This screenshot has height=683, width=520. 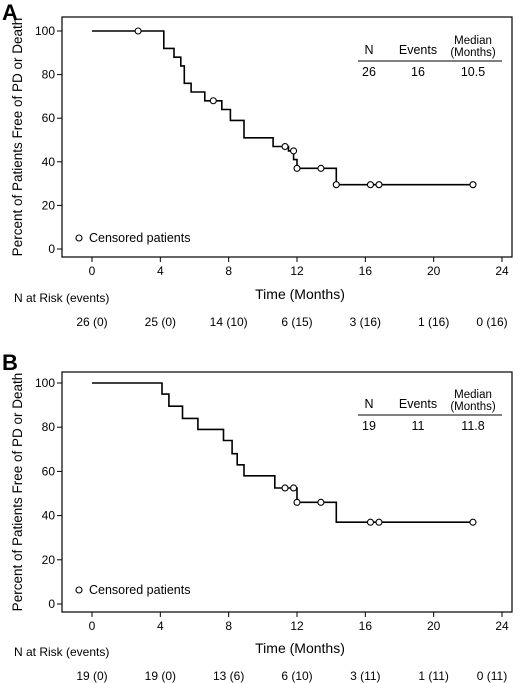 I want to click on panel-a-ytick-label-3: 60, so click(x=49, y=118).